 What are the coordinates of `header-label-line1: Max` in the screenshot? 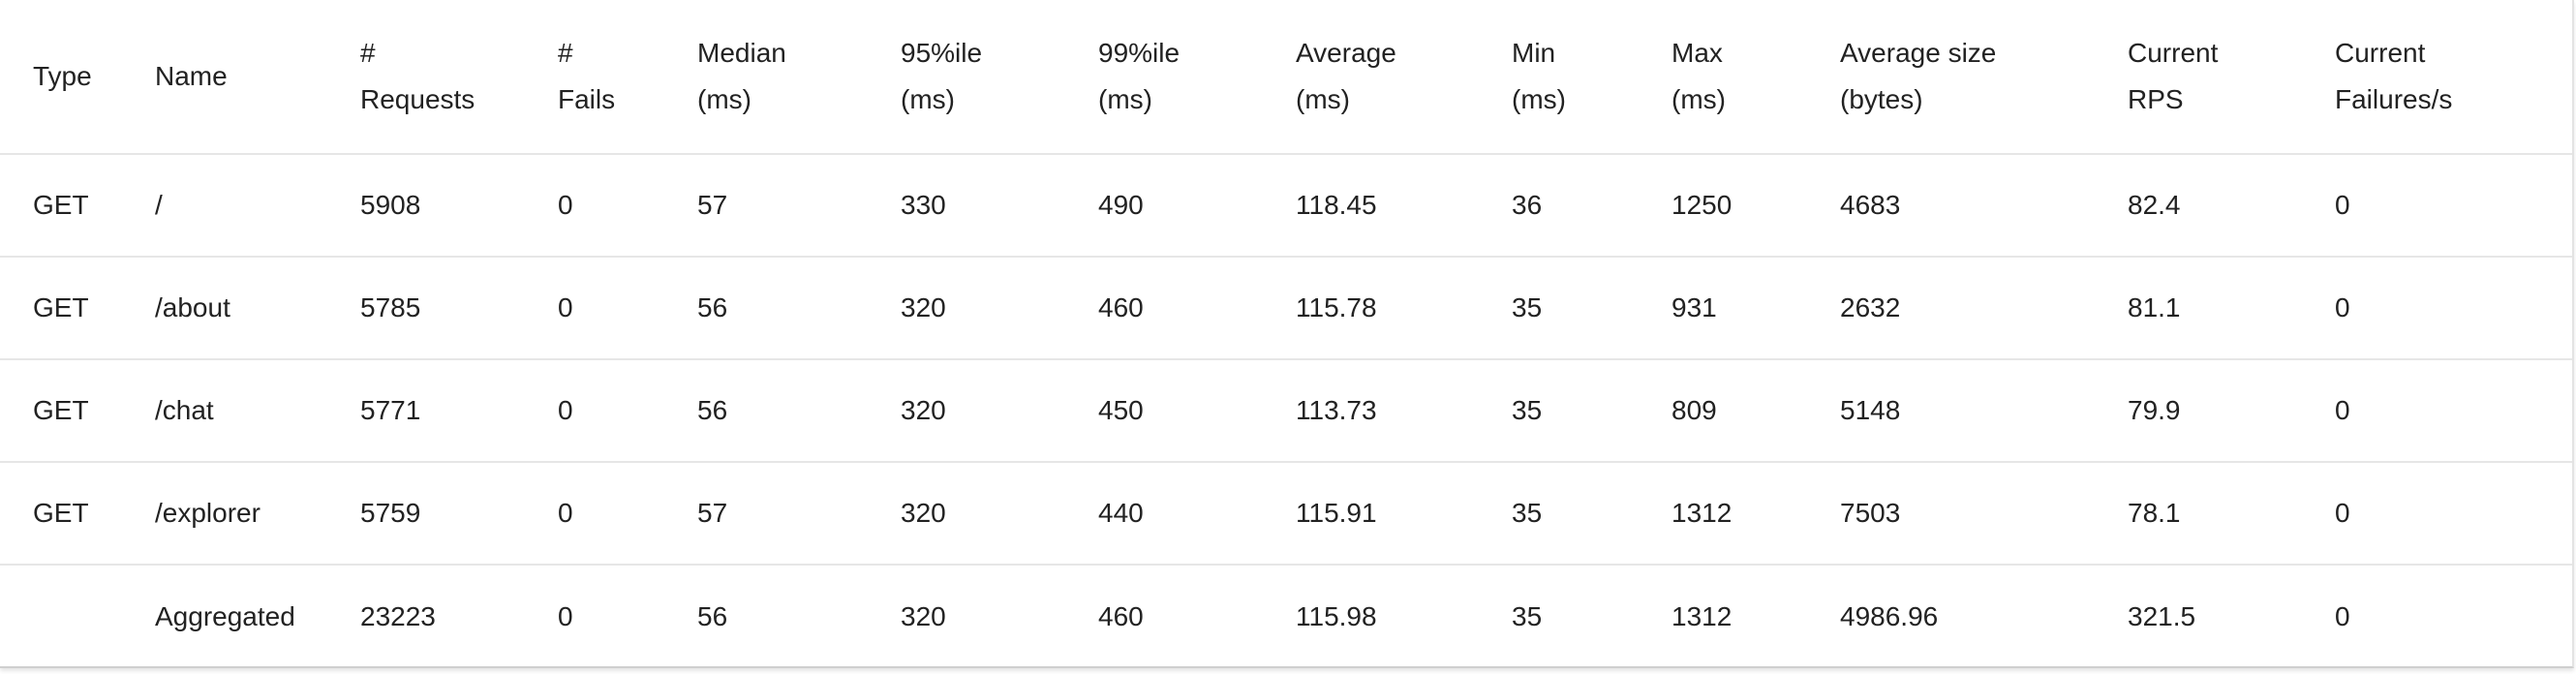 It's located at (1697, 53).